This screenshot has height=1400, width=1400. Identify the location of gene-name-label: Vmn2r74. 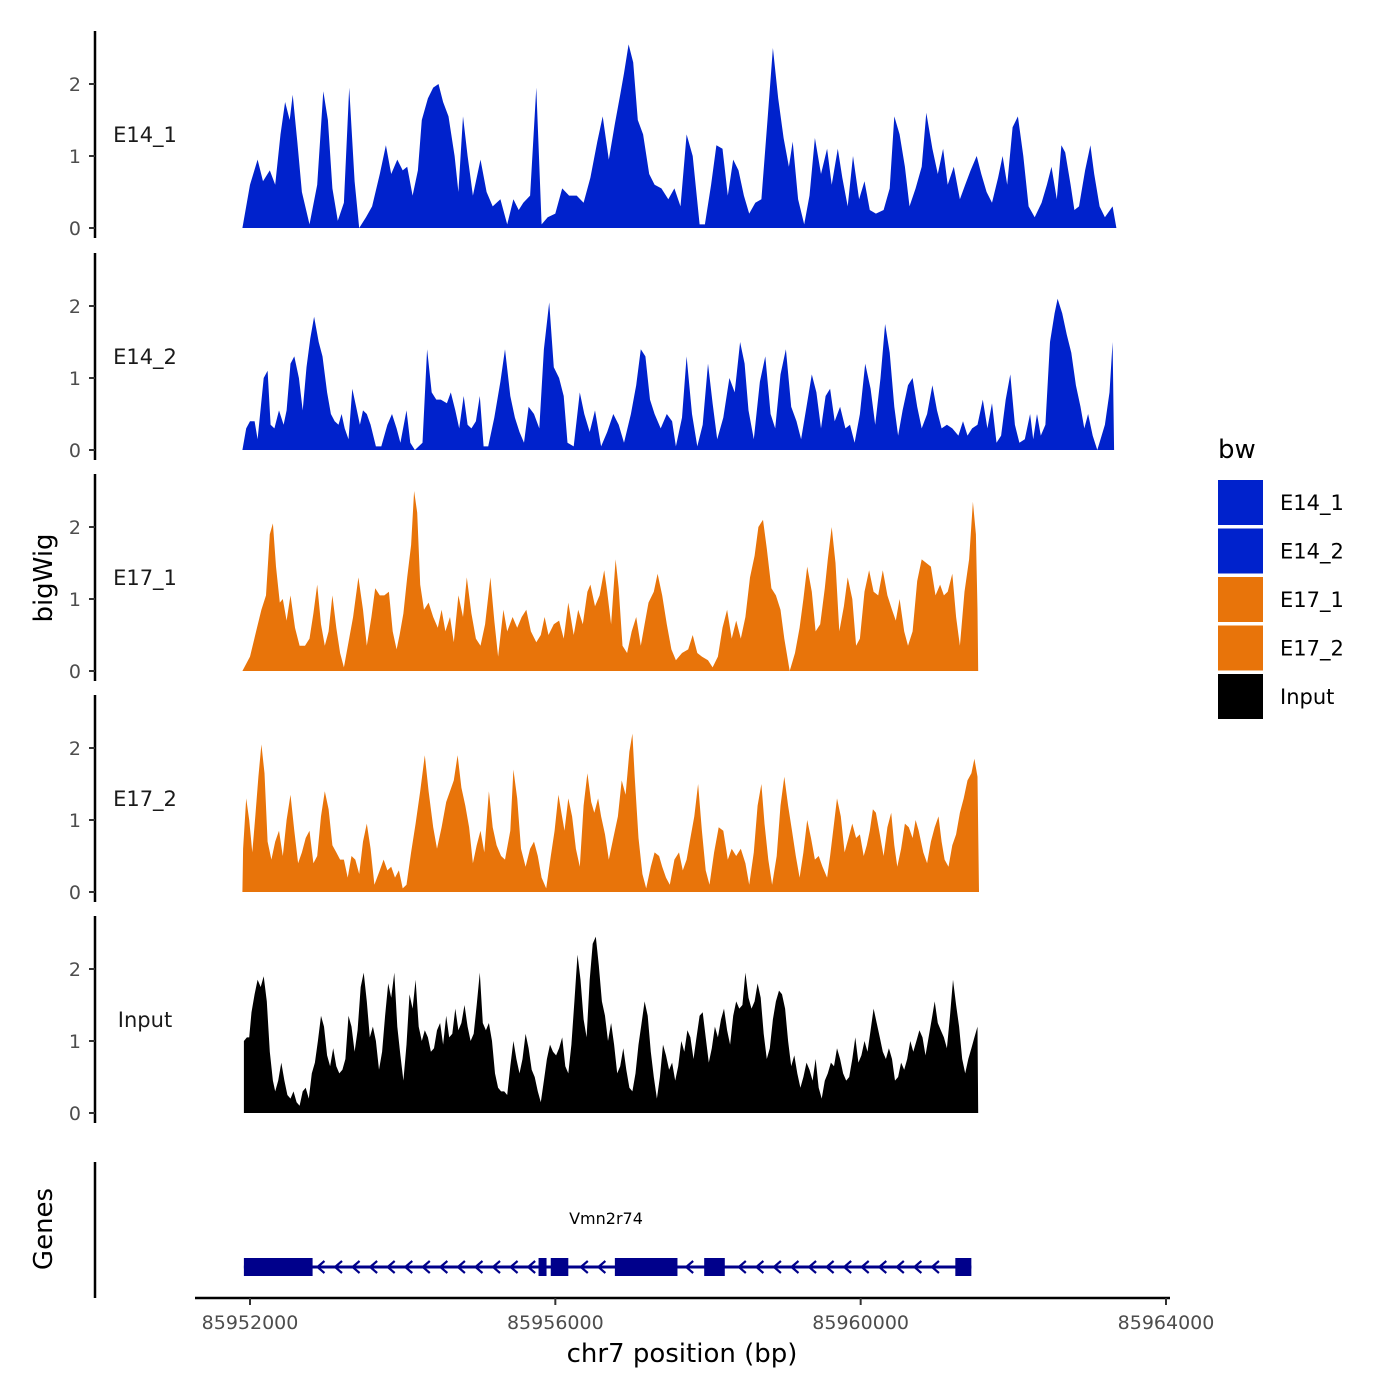
(606, 1218).